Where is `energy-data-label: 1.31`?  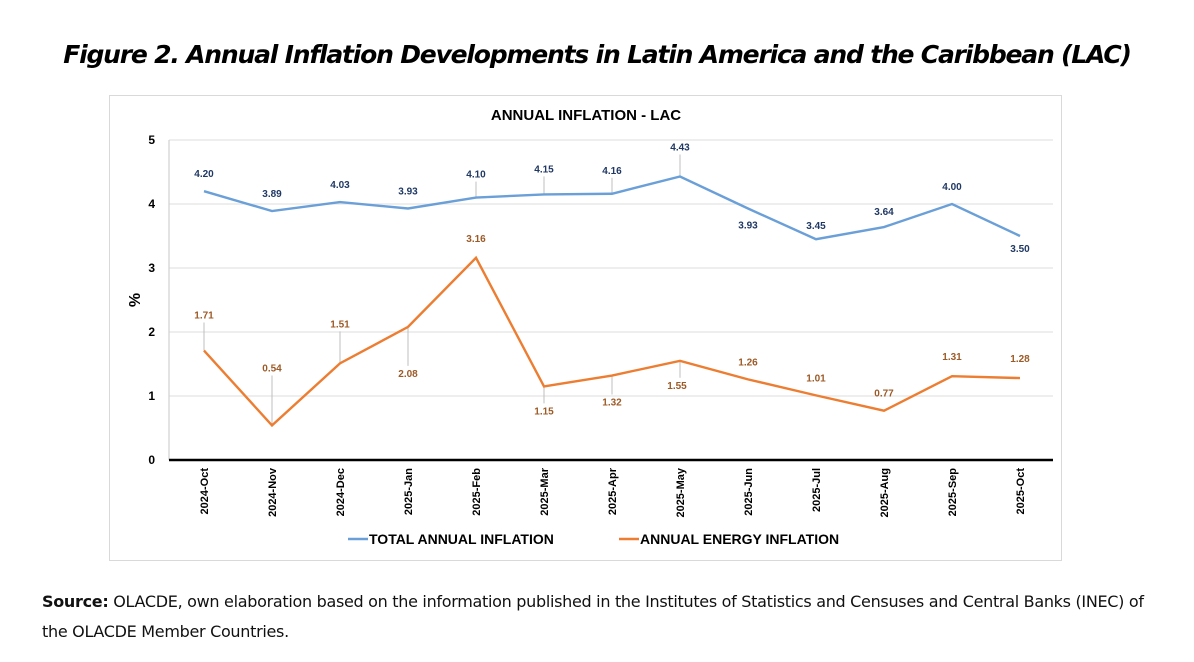
energy-data-label: 1.31 is located at coordinates (952, 357).